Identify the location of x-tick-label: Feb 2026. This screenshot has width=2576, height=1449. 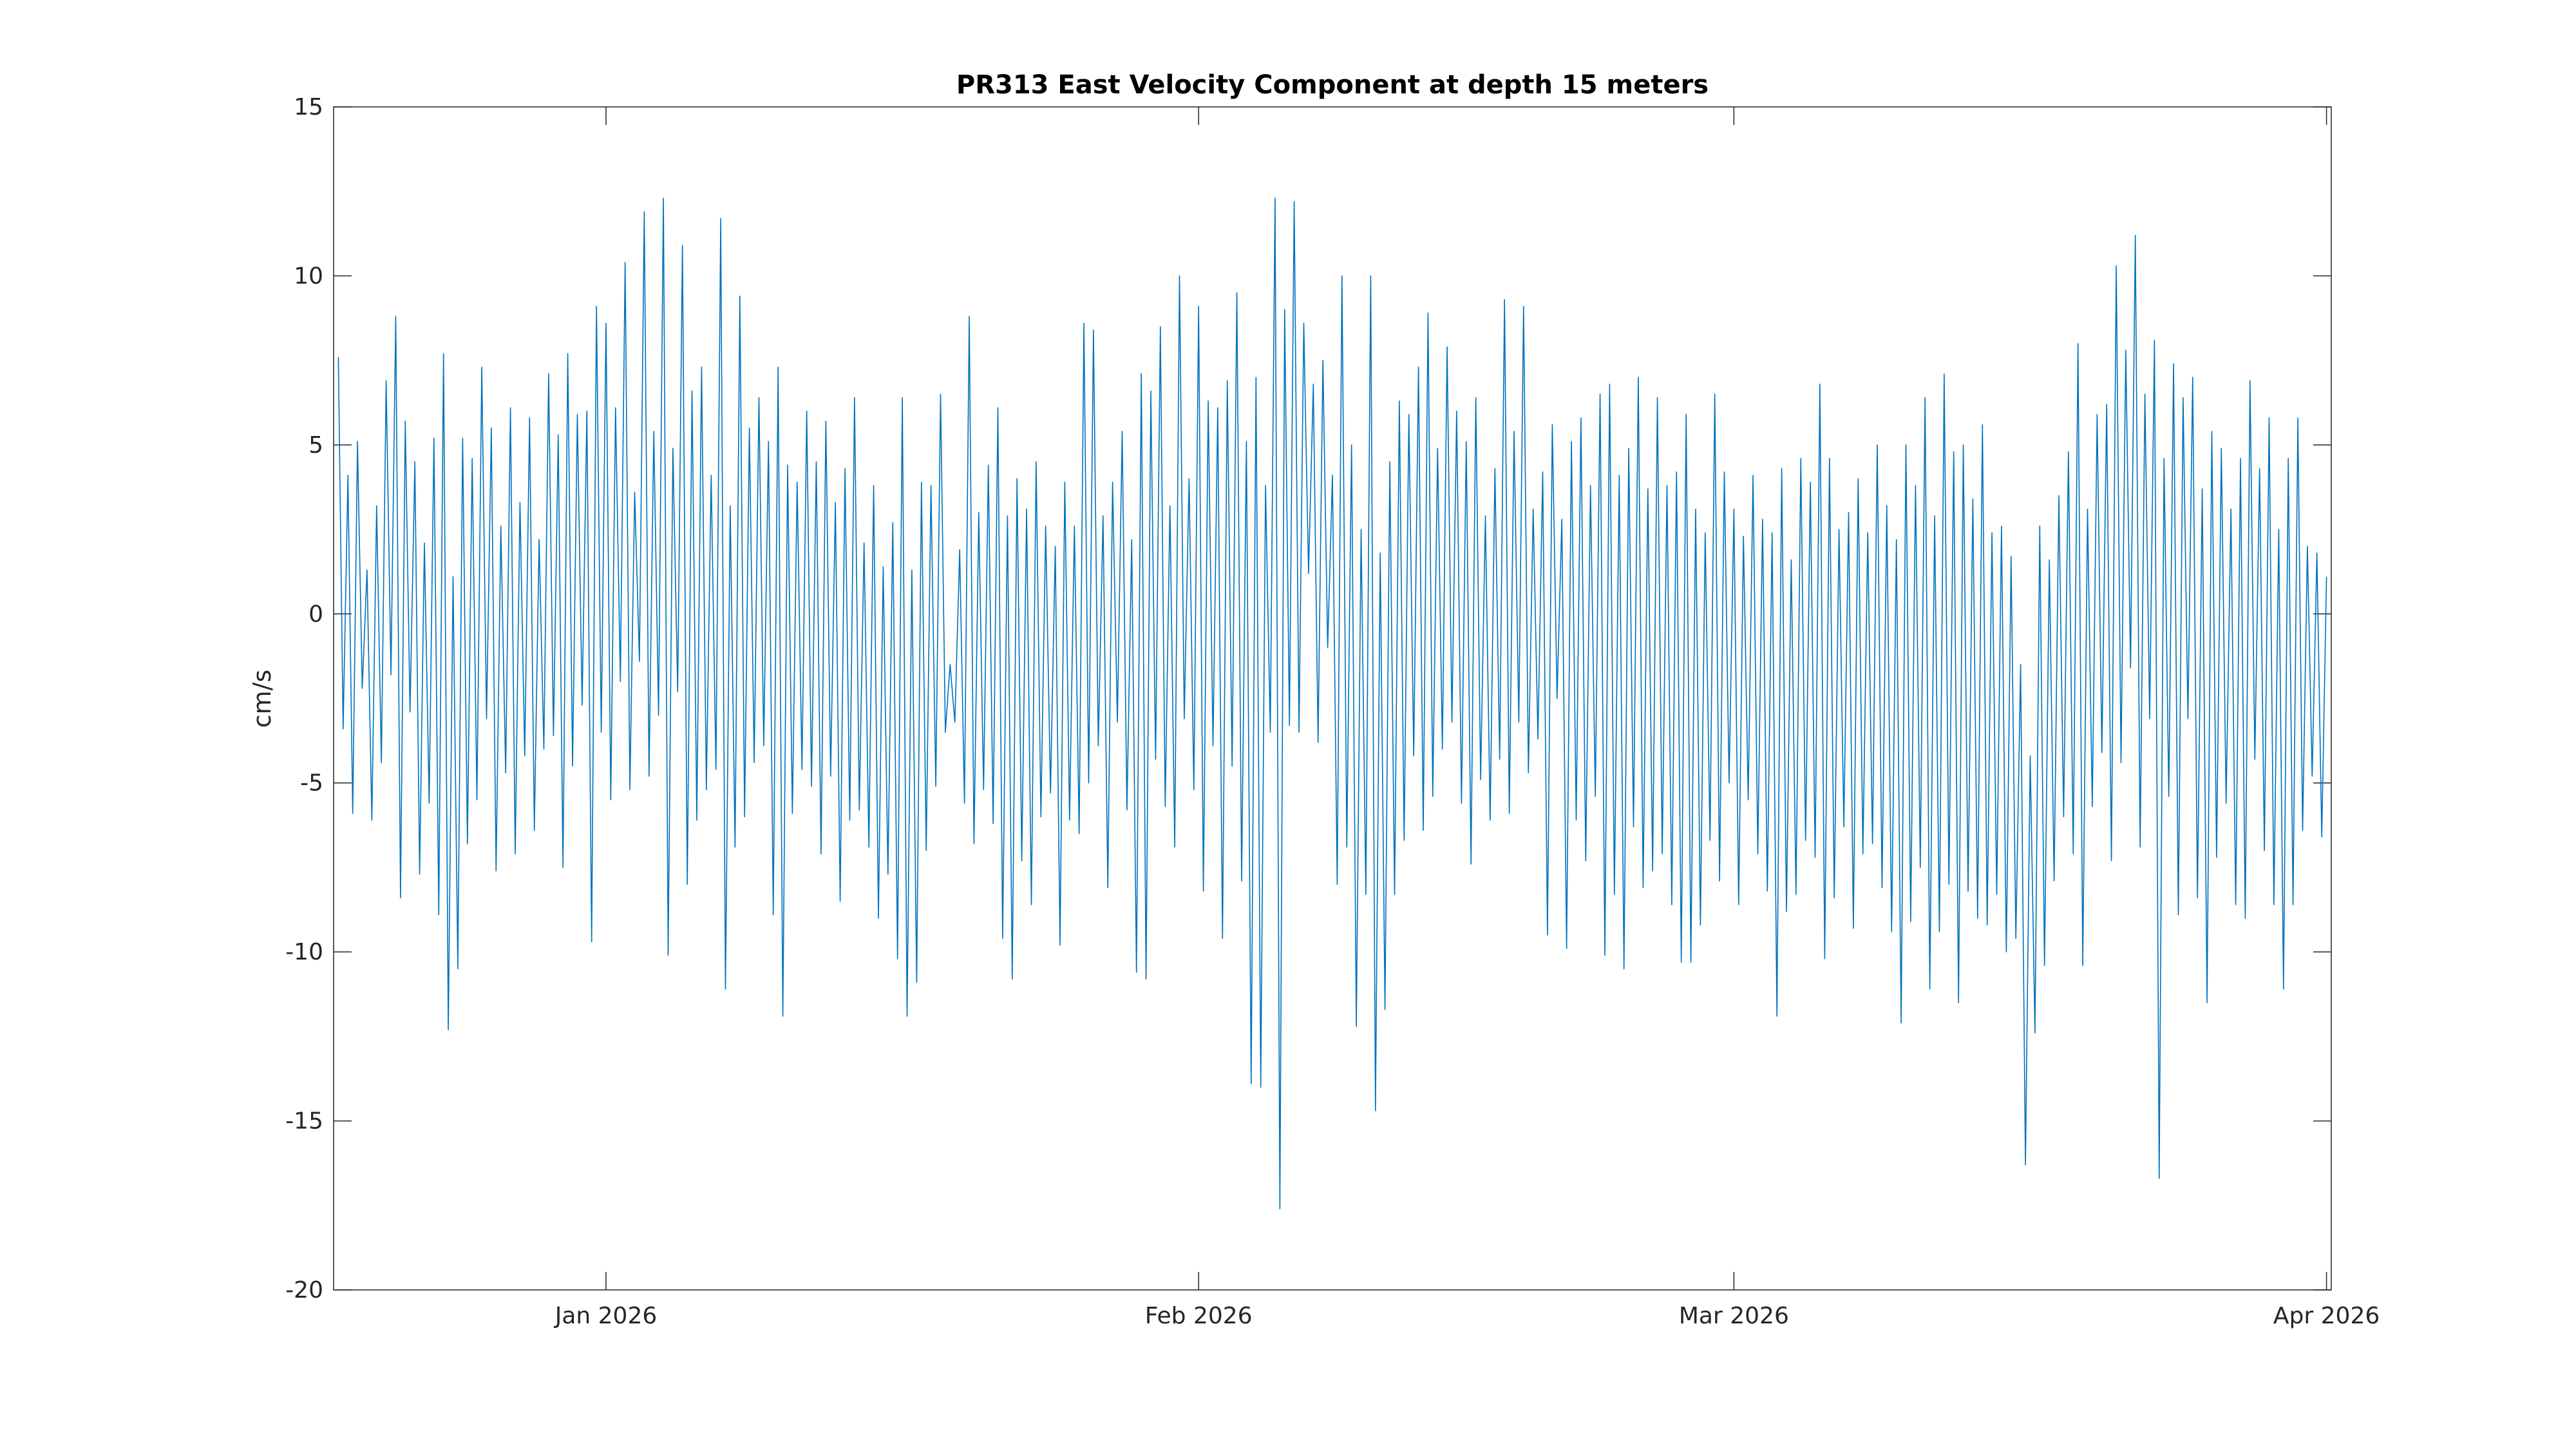
(1199, 1316).